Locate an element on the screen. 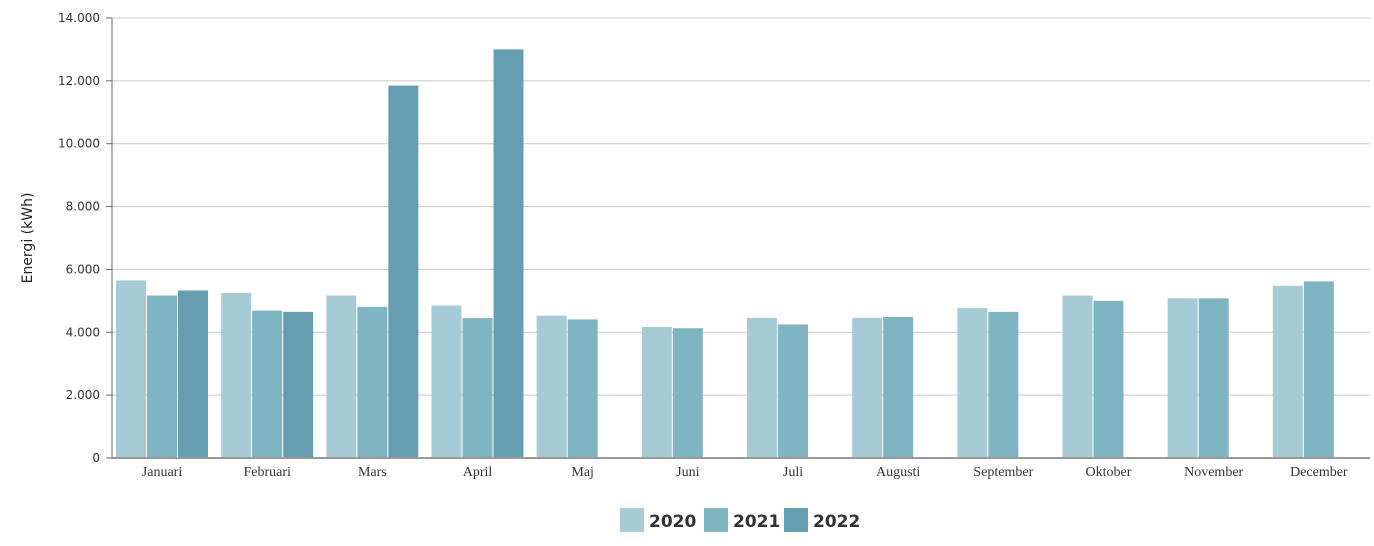 Image resolution: width=1374 pixels, height=546 pixels. bar-2020-januari is located at coordinates (131, 369).